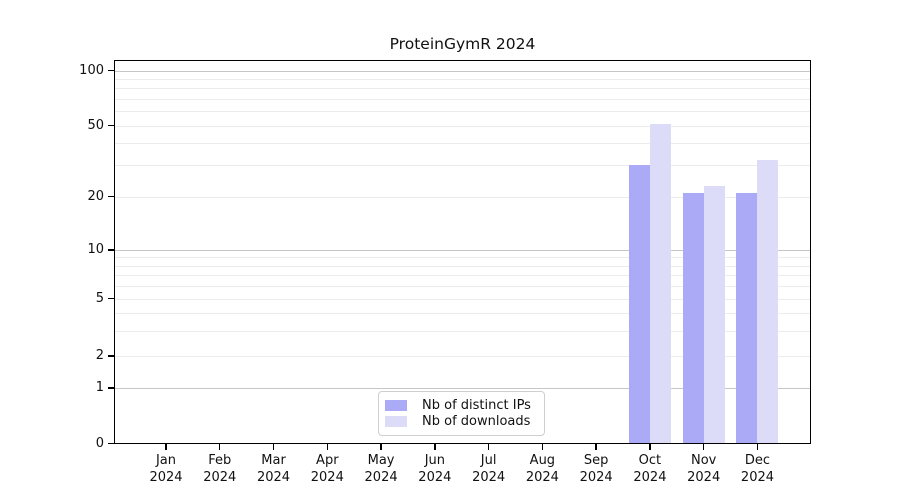  What do you see at coordinates (327, 469) in the screenshot?
I see `x-tick-label: Apr 2024` at bounding box center [327, 469].